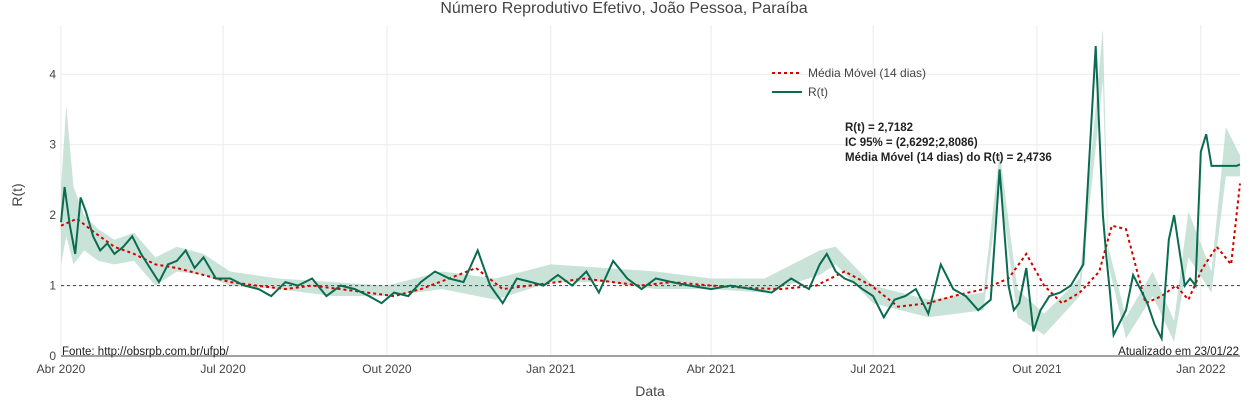  Describe the element at coordinates (867, 73) in the screenshot. I see `legend-label-moving-average: Média Móvel (14 dias)` at that location.